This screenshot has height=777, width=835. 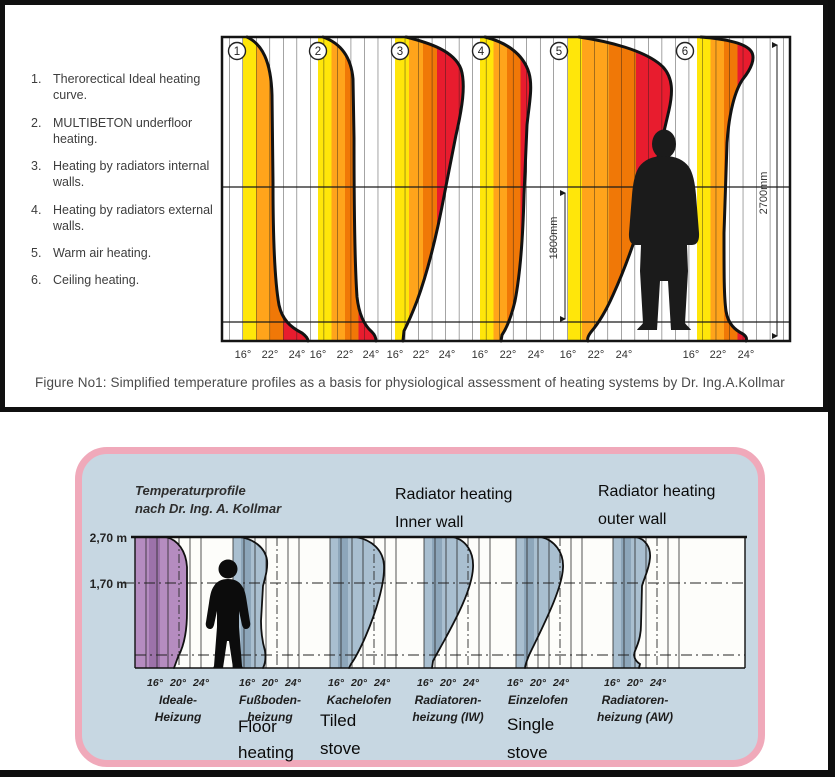 I want to click on dim-1800-label: 1800mm, so click(x=554, y=238).